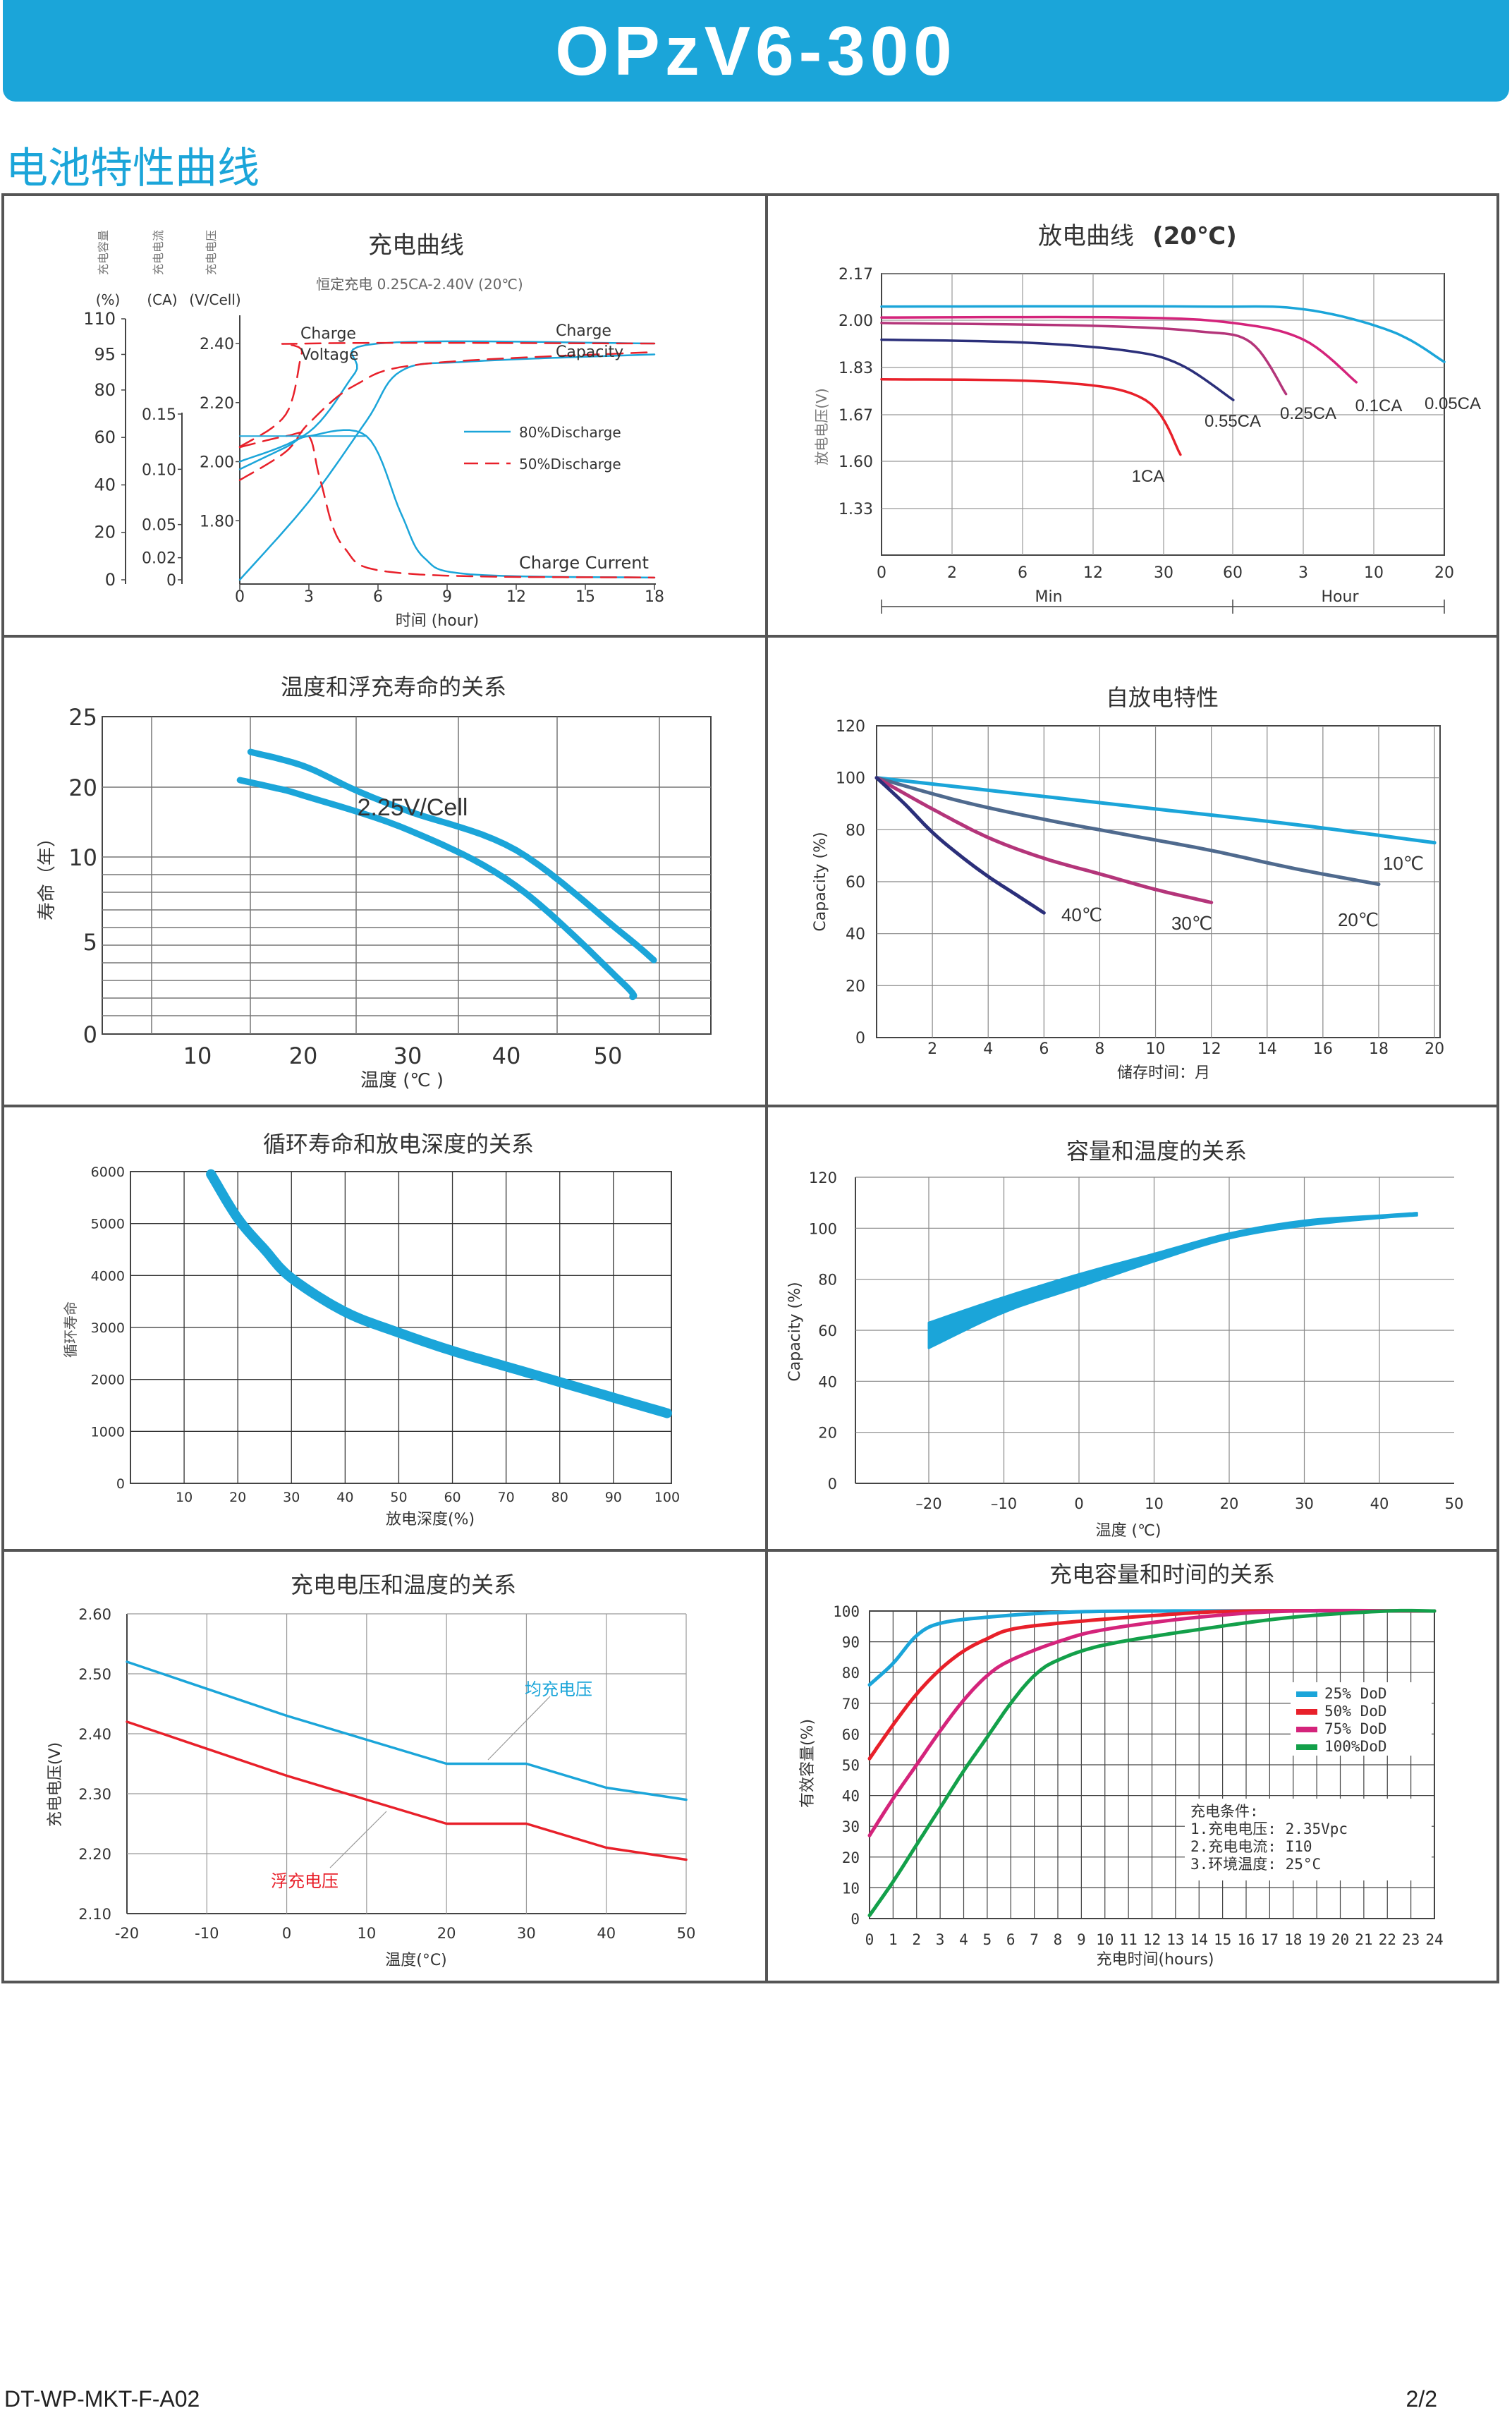  What do you see at coordinates (1099, 1049) in the screenshot?
I see `x-tick-label: 8` at bounding box center [1099, 1049].